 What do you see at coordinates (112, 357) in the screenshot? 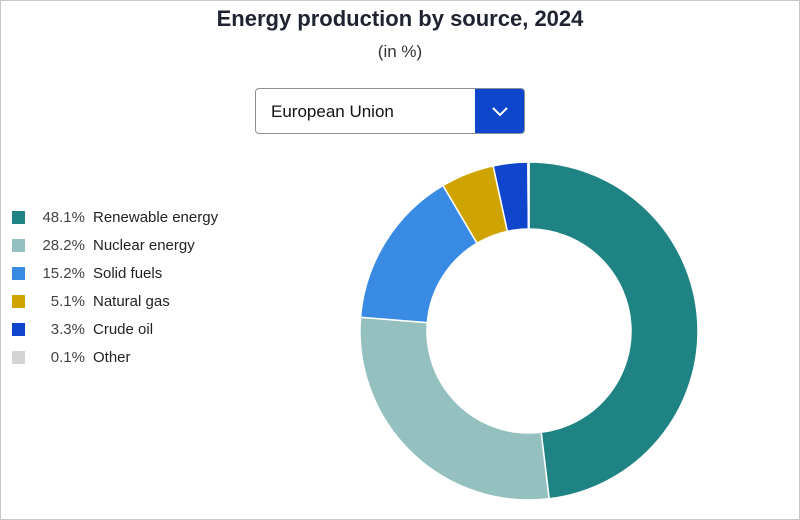
I see `legend-label: Other` at bounding box center [112, 357].